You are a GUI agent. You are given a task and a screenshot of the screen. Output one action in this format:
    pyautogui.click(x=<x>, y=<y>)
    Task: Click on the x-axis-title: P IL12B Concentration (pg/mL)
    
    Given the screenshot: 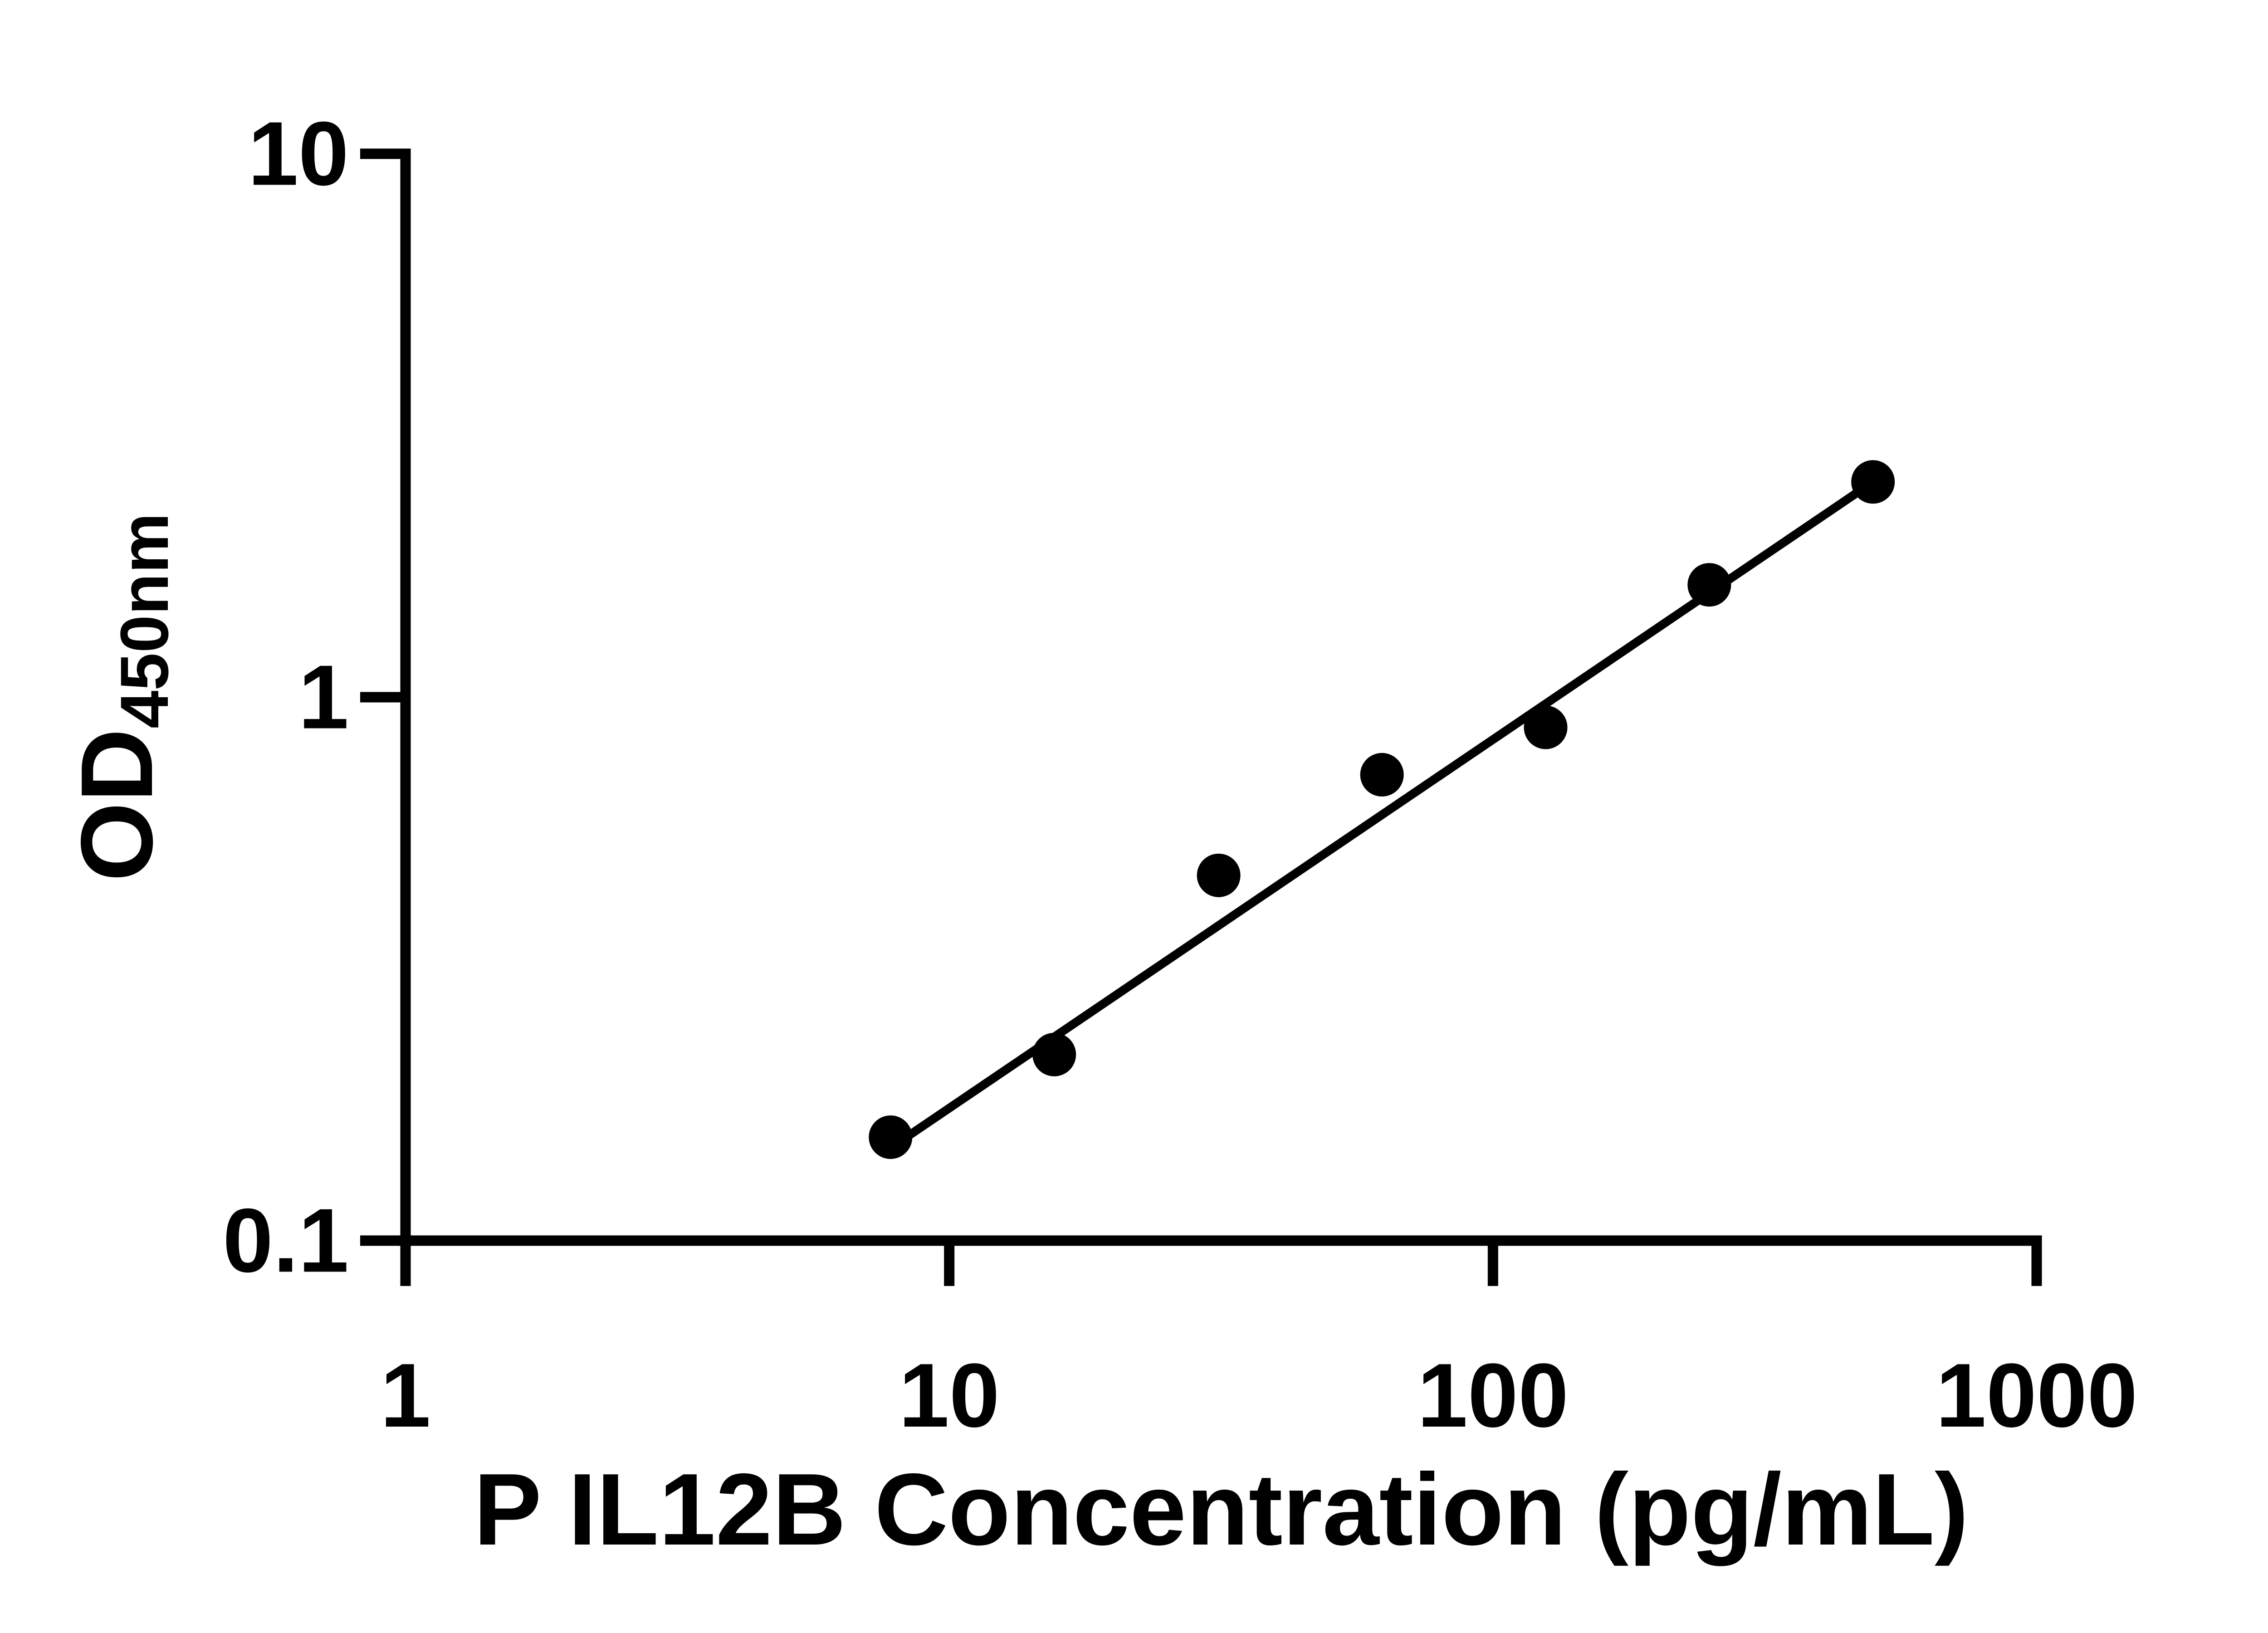 What is the action you would take?
    pyautogui.click(x=1222, y=1509)
    